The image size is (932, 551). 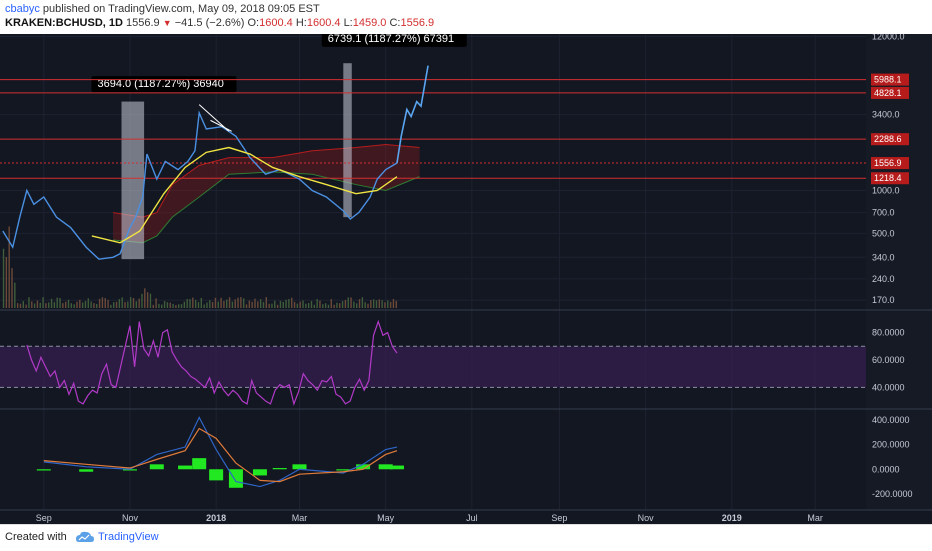 I want to click on macd-tick-label: -200.0000, so click(x=892, y=494).